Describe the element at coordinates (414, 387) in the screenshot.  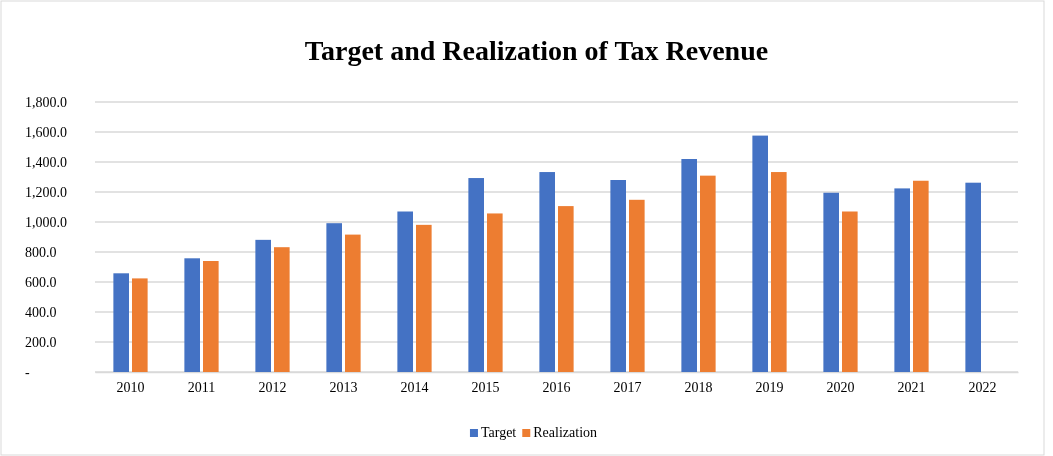
I see `x-tick-label: 2014` at that location.